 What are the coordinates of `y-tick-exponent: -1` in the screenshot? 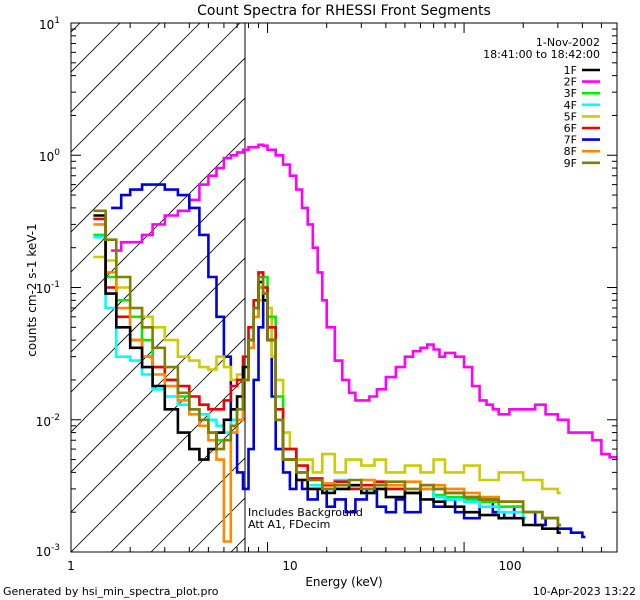 It's located at (55, 285).